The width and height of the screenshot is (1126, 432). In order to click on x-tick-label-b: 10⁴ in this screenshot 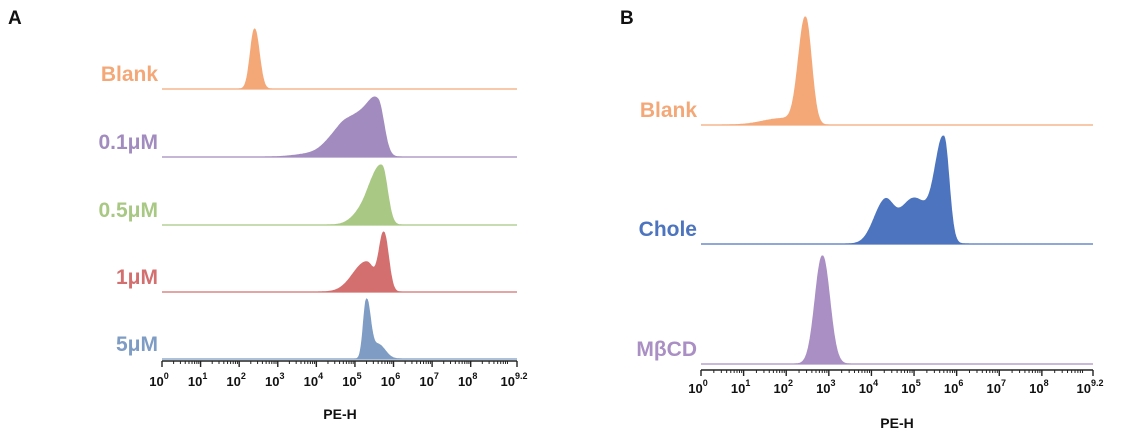, I will do `click(868, 387)`.